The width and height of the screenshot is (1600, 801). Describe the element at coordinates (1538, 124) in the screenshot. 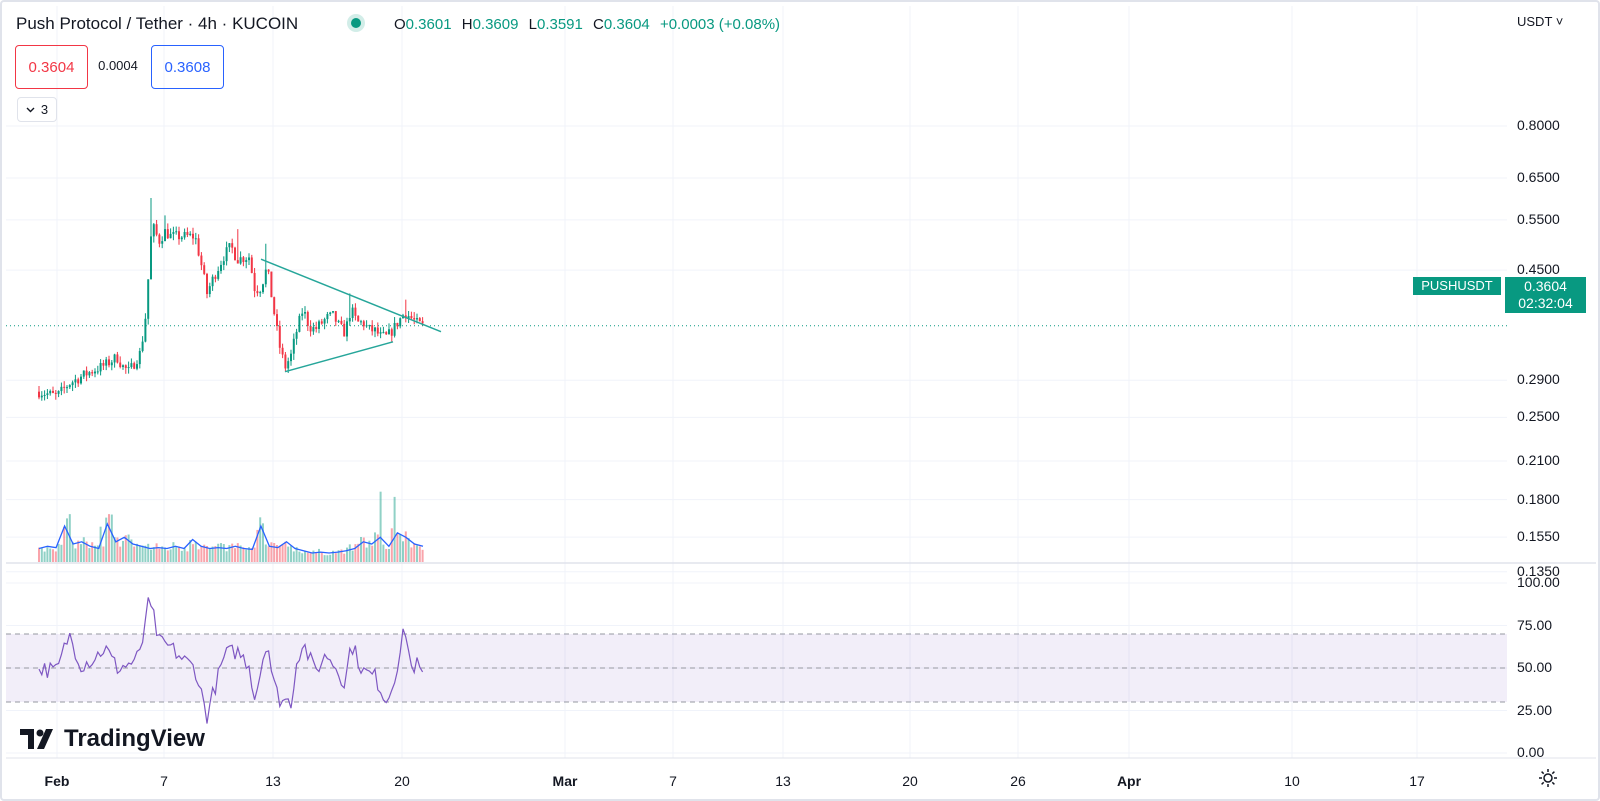

I see `price-axis-label: 0.8000` at that location.